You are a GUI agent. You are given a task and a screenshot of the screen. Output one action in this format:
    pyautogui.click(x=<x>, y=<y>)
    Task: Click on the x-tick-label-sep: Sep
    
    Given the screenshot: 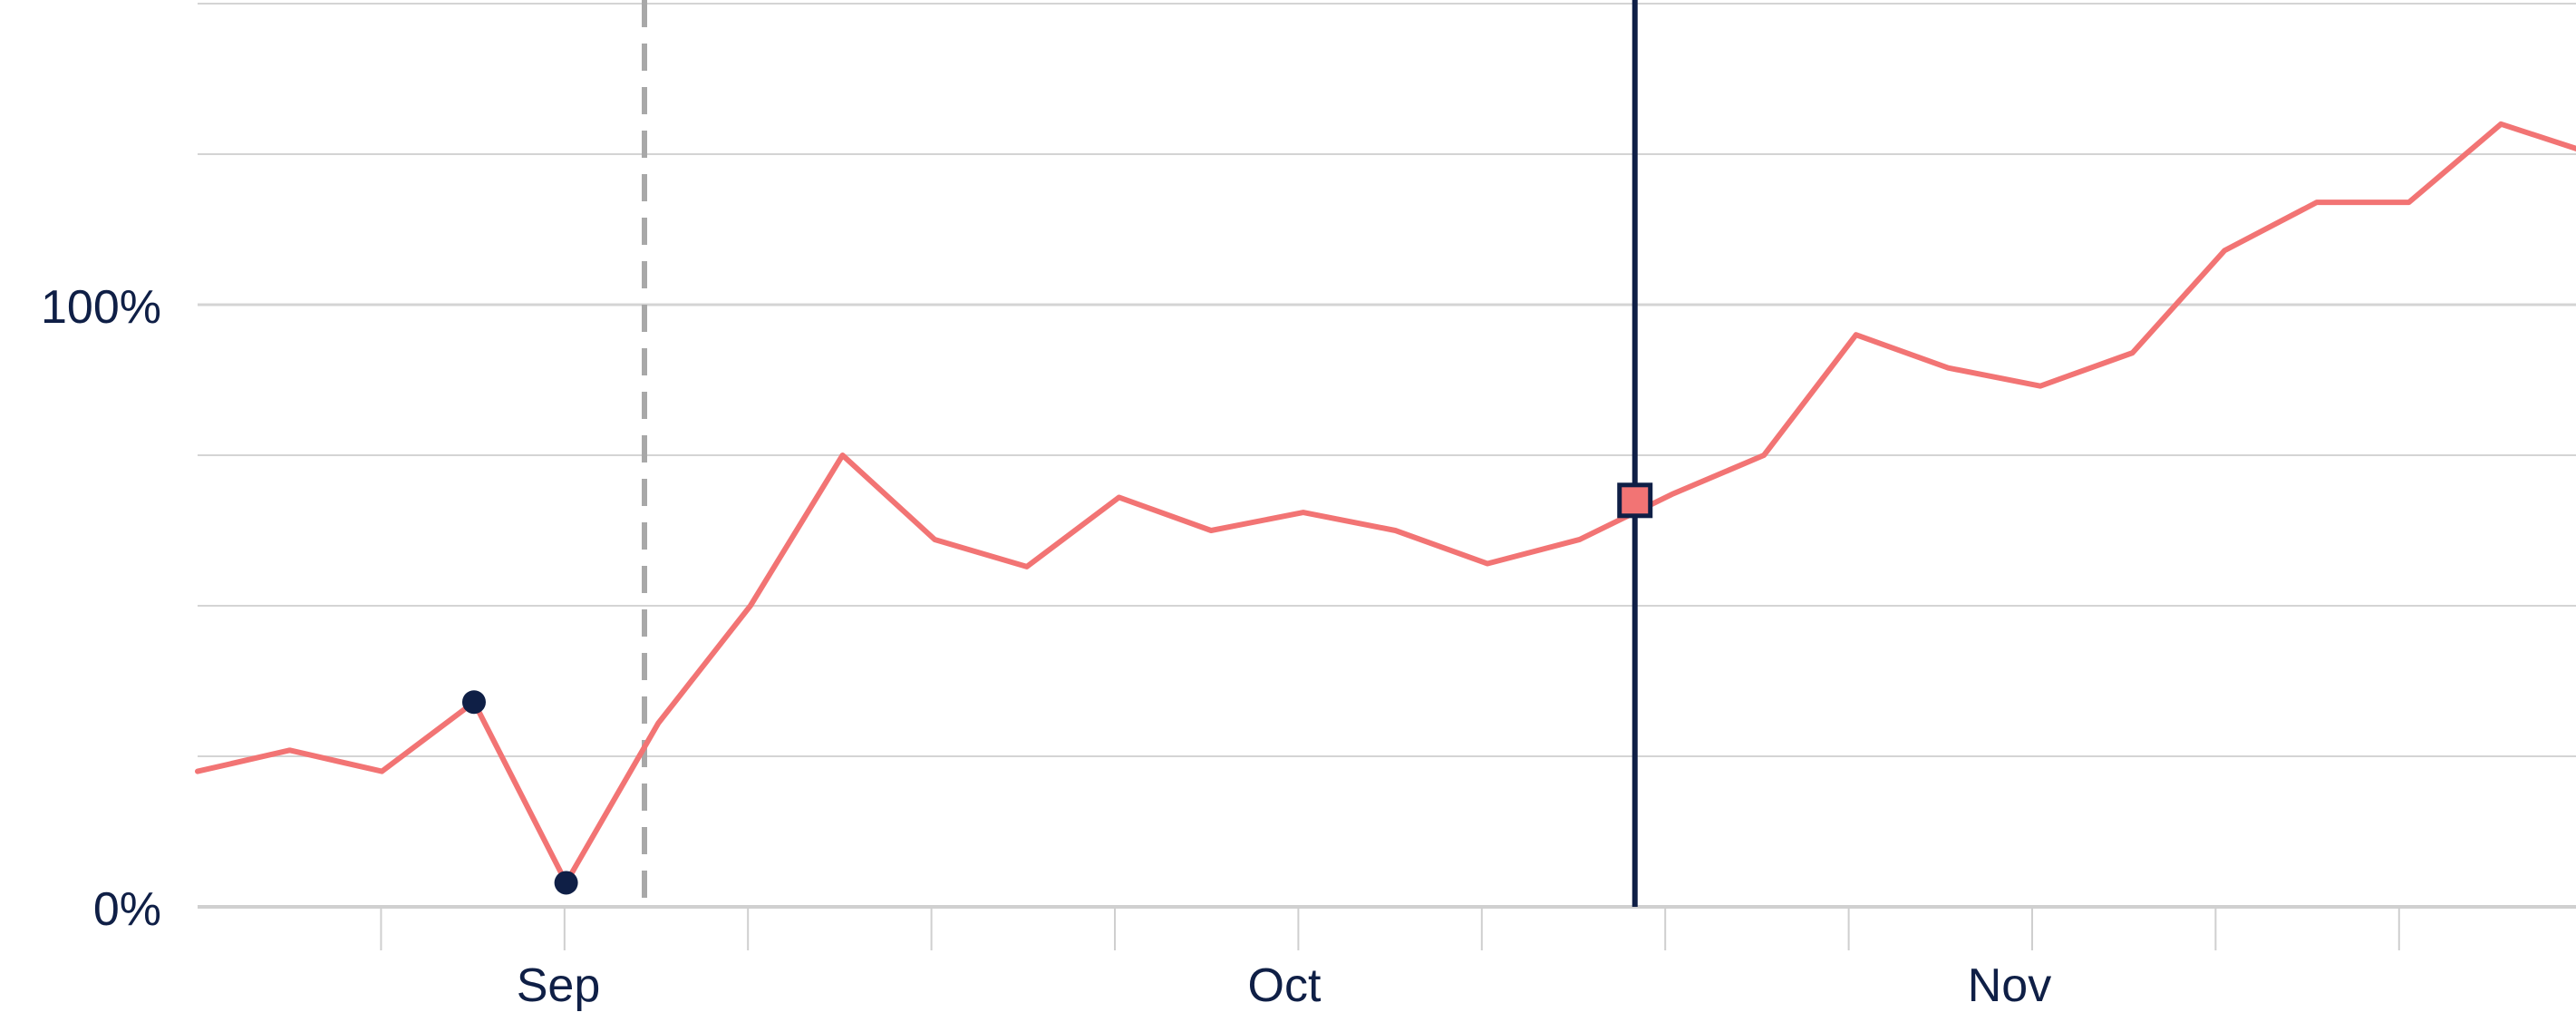 What is the action you would take?
    pyautogui.click(x=559, y=985)
    